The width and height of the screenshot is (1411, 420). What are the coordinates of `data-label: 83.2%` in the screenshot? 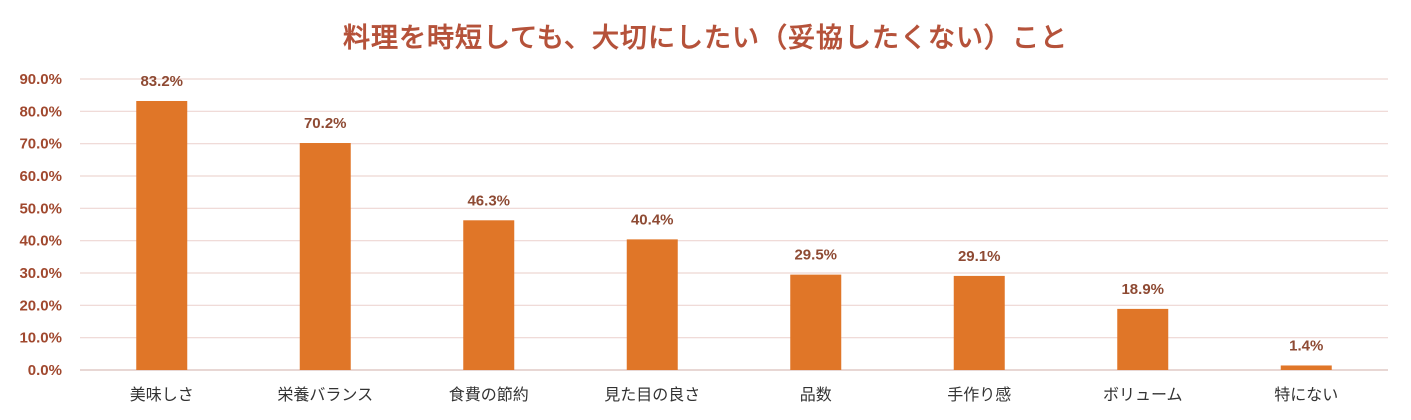 It's located at (161, 81).